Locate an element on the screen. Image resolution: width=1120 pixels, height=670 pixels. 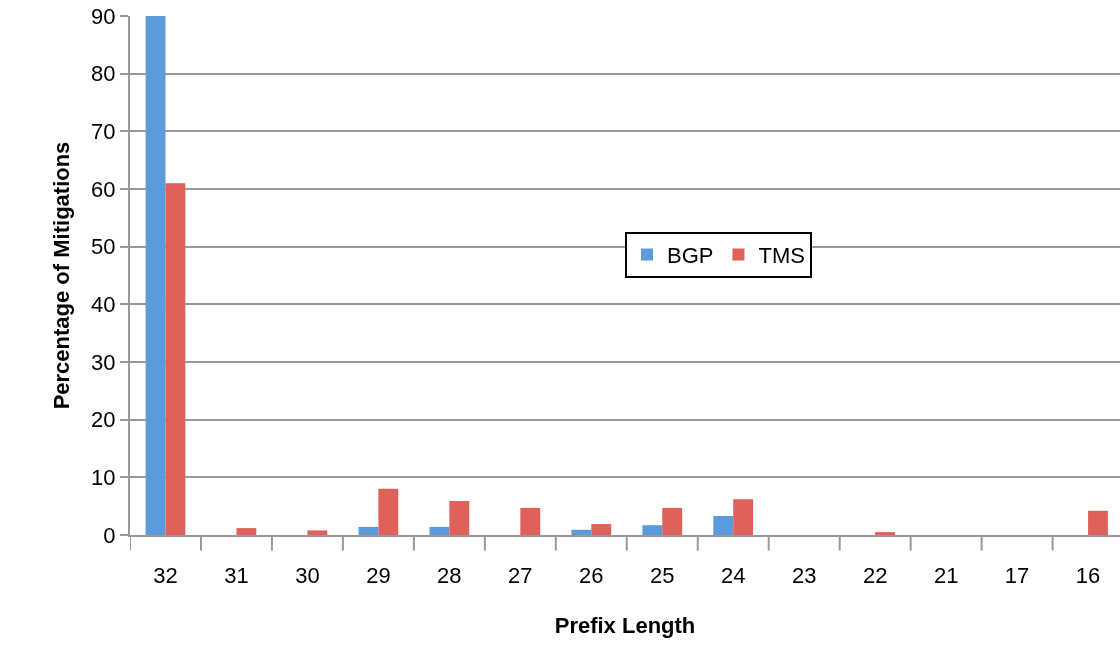
x-tick-label: 22 is located at coordinates (875, 576).